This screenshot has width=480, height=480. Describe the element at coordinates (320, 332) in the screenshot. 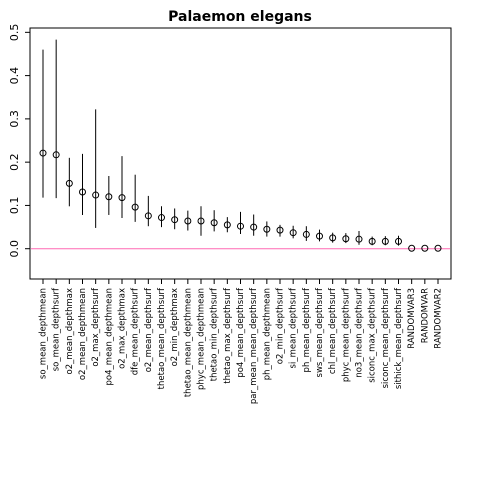

I see `x-tick-label: sws_mean_depthsurf` at that location.